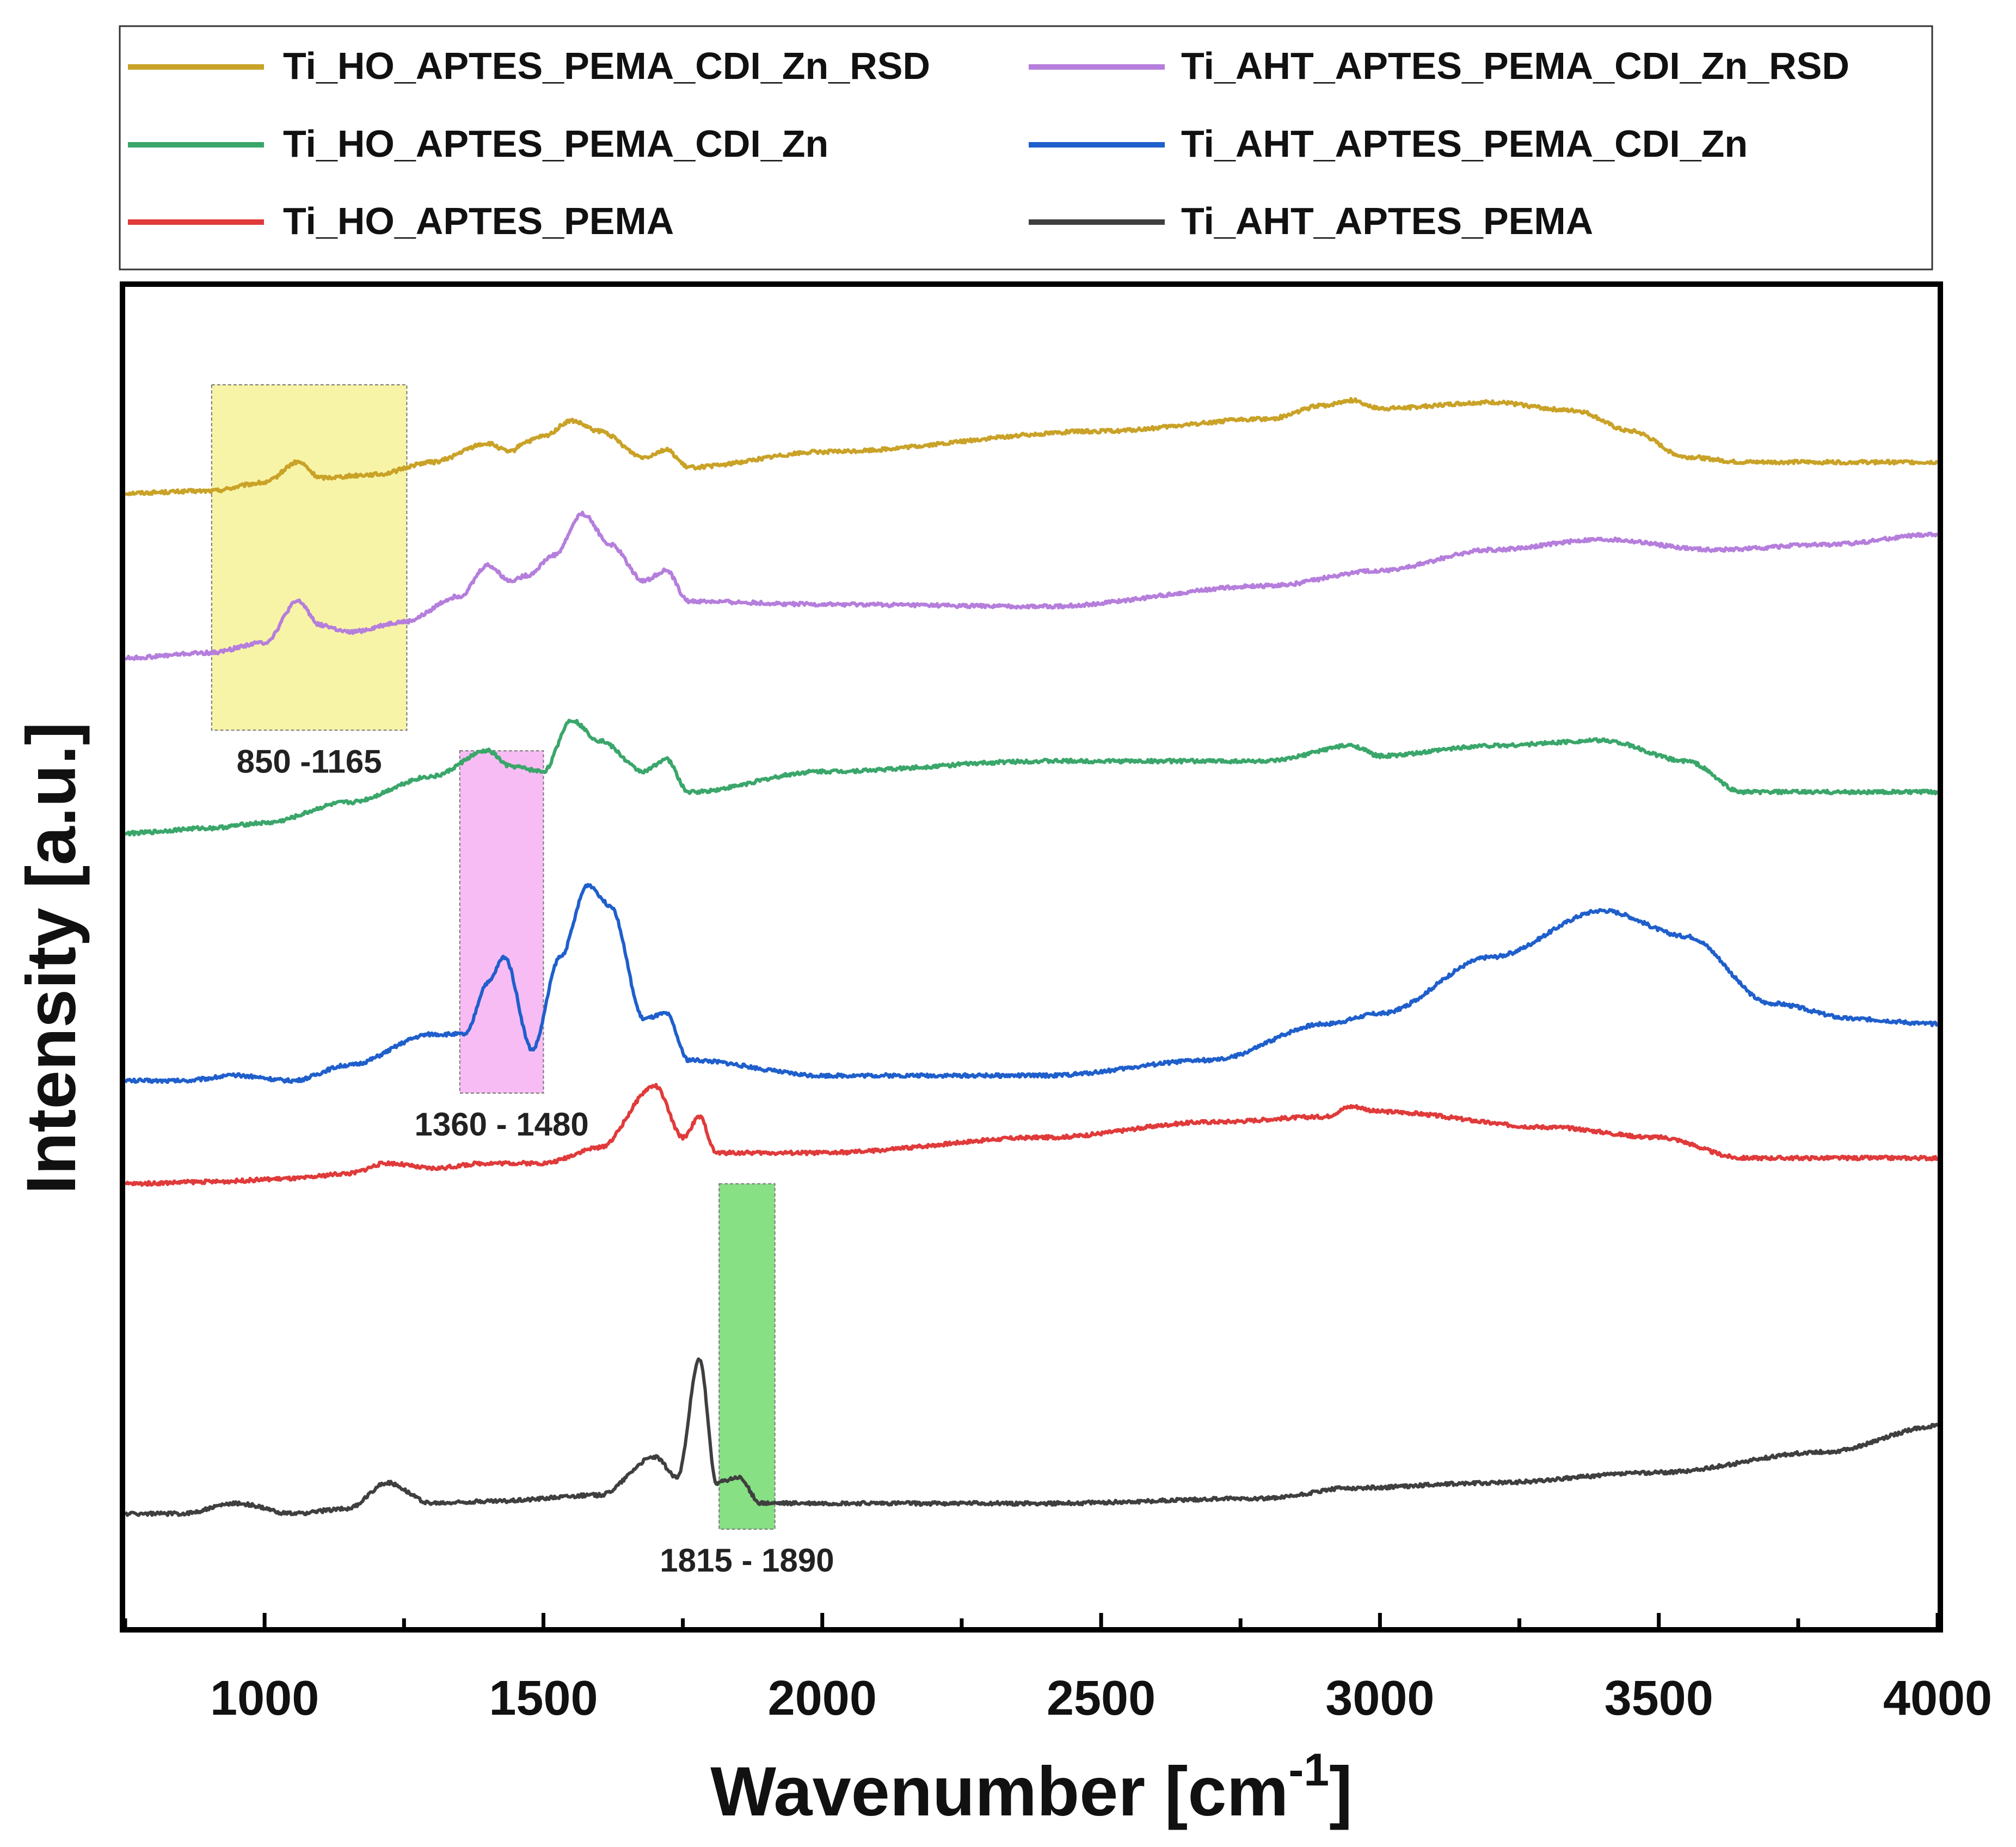  I want to click on legend-label: Ti_AHT_APTES_PEMA, so click(1387, 221).